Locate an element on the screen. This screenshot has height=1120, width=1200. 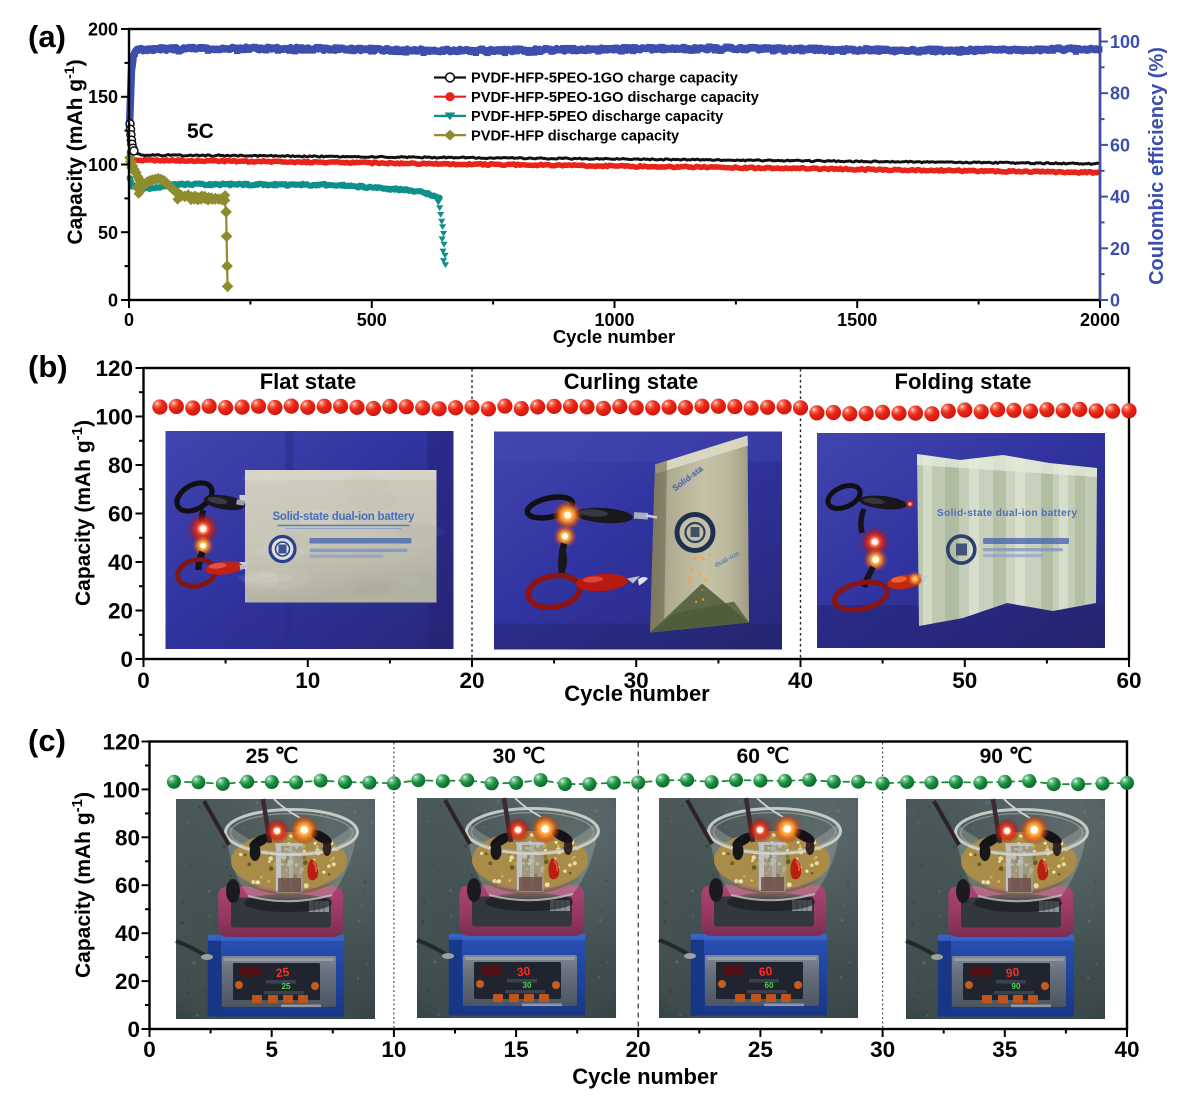
svg-text: 1000 is located at coordinates (614, 320).